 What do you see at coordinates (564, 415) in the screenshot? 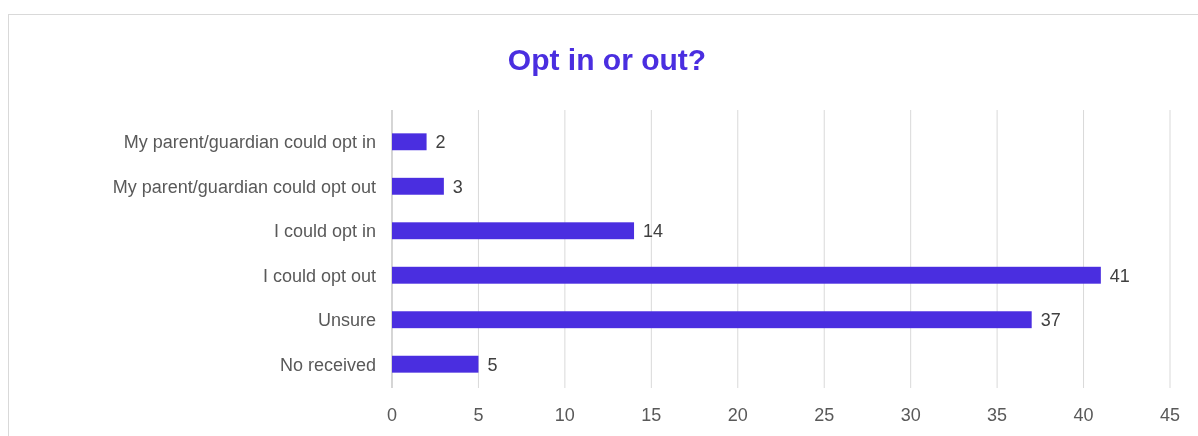
I see `x-tick-label: 10` at bounding box center [564, 415].